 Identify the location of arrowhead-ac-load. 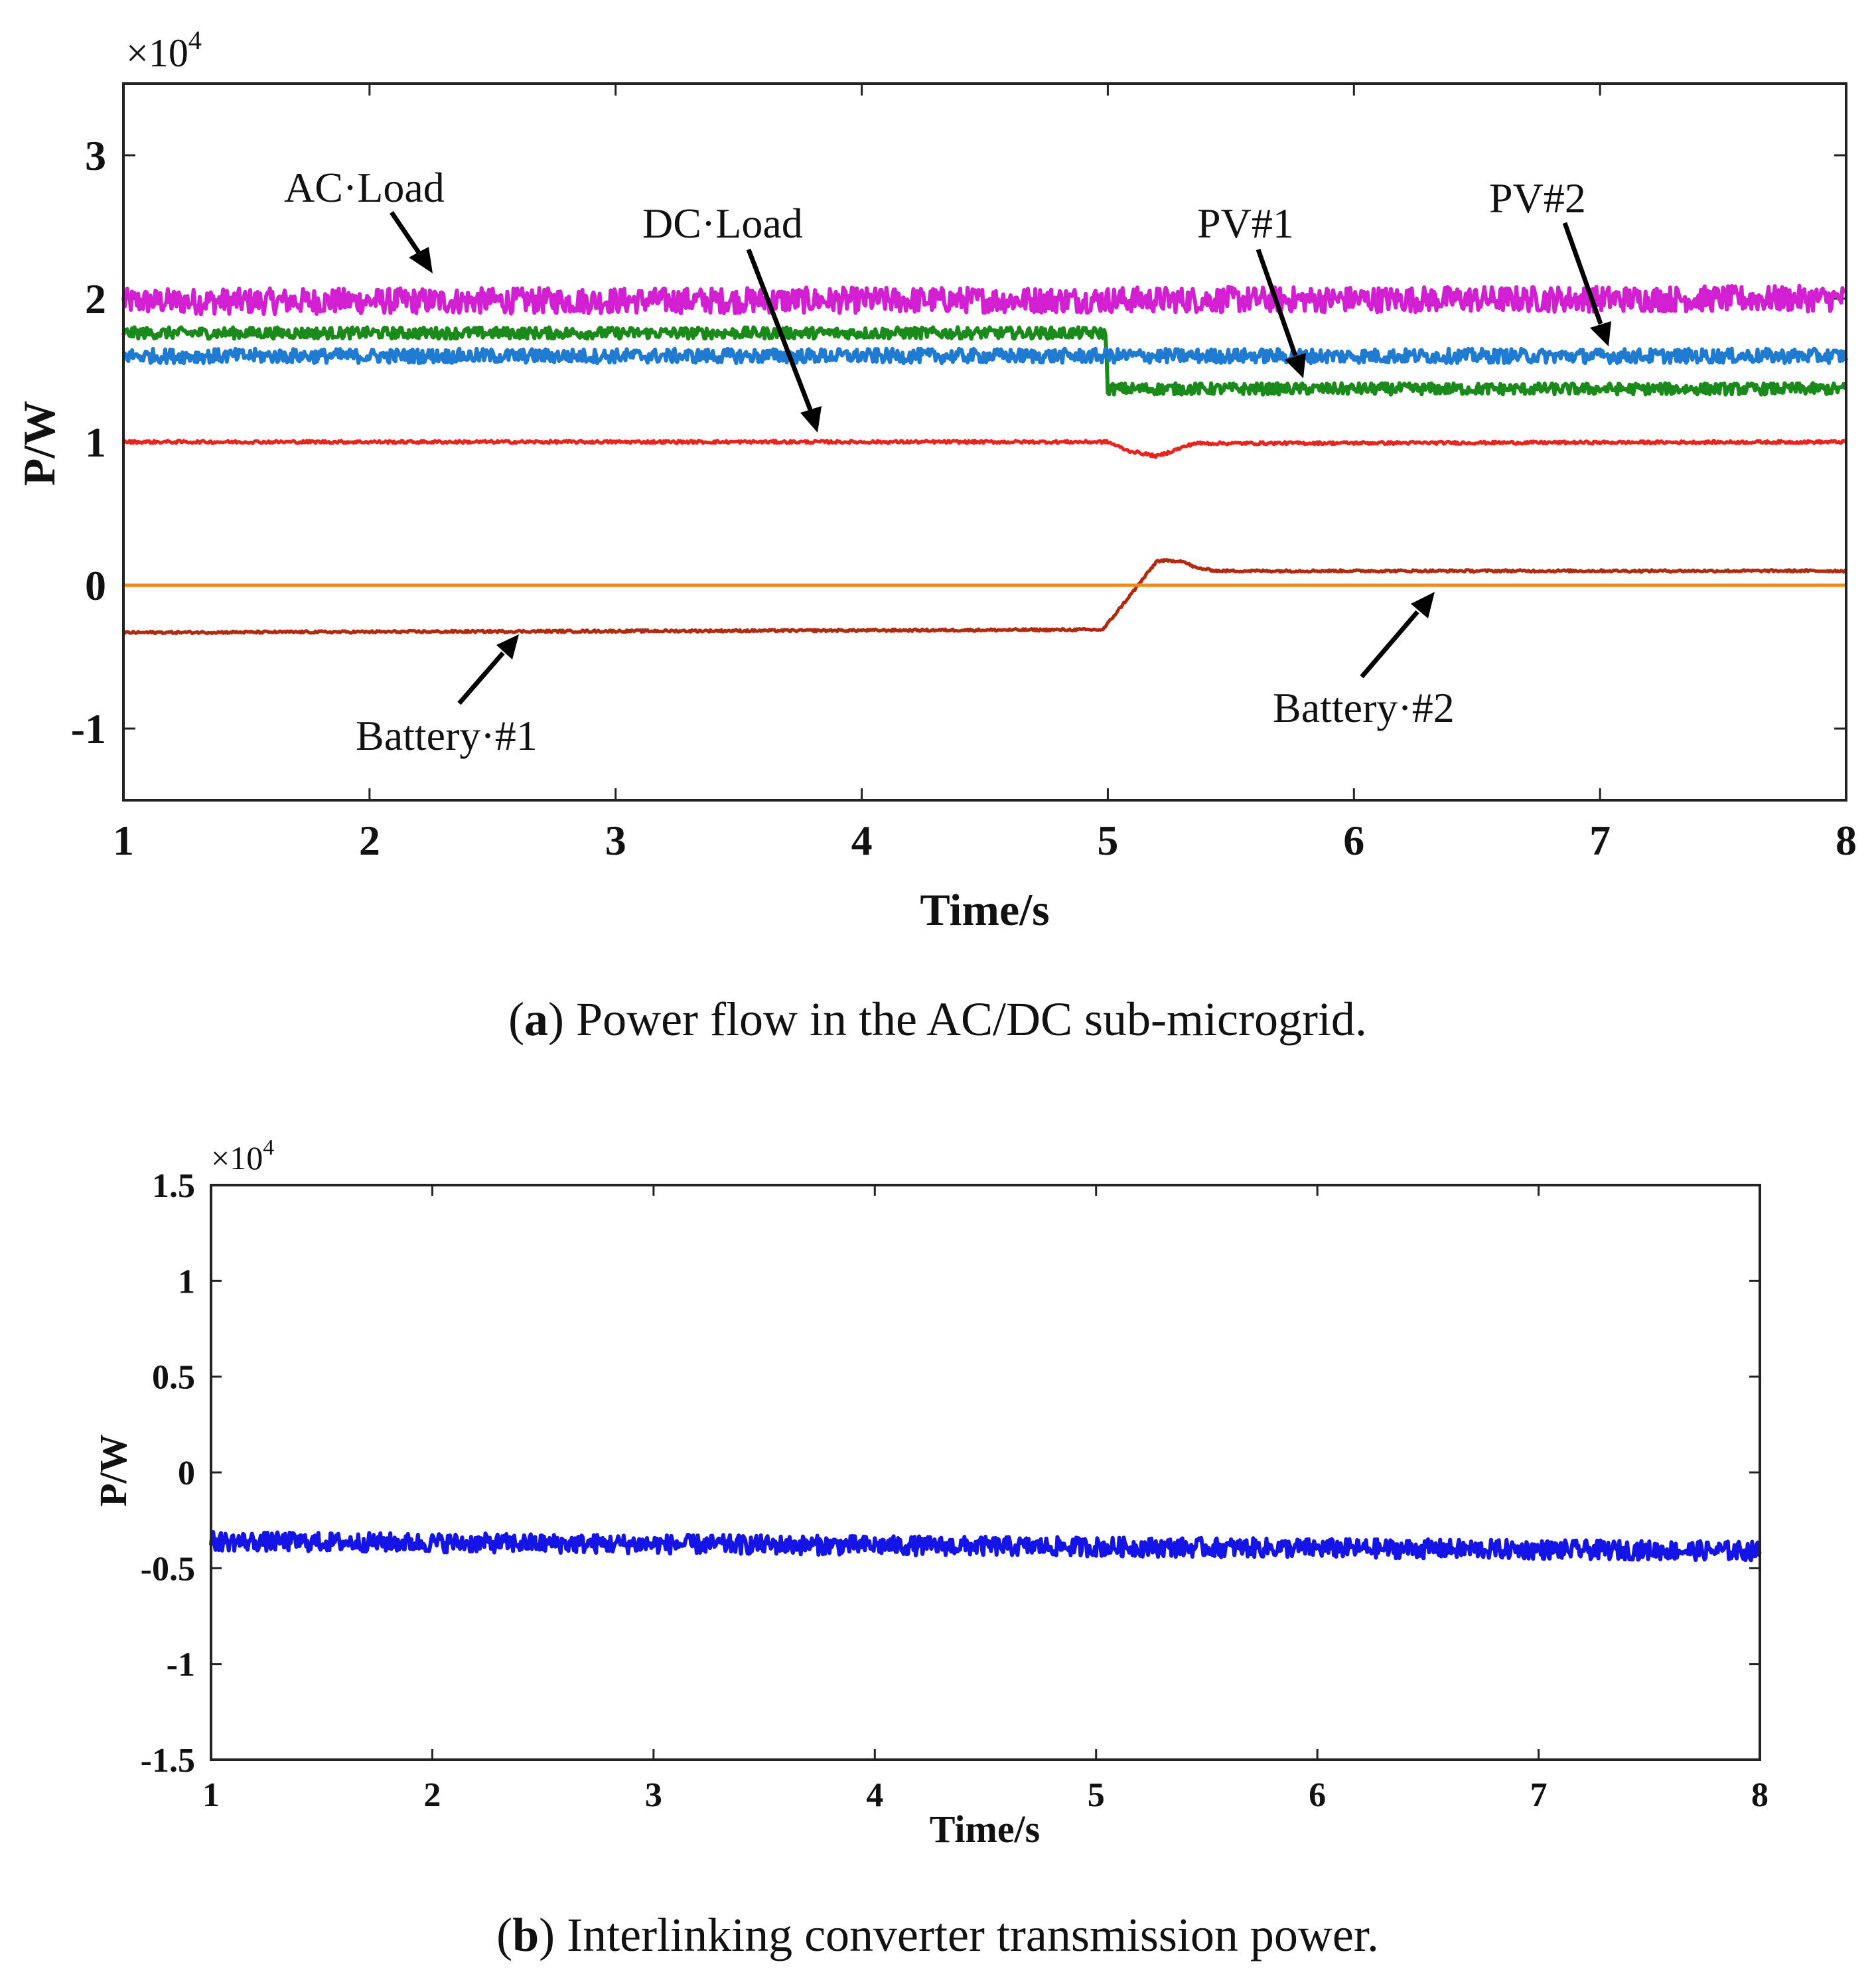
(421, 260).